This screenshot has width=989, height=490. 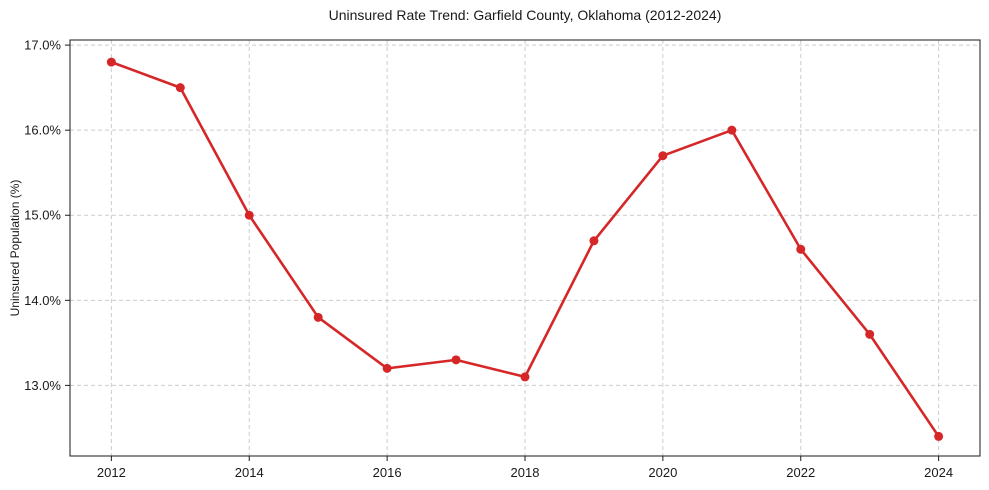 I want to click on x-tick-label: 2020, so click(x=662, y=472).